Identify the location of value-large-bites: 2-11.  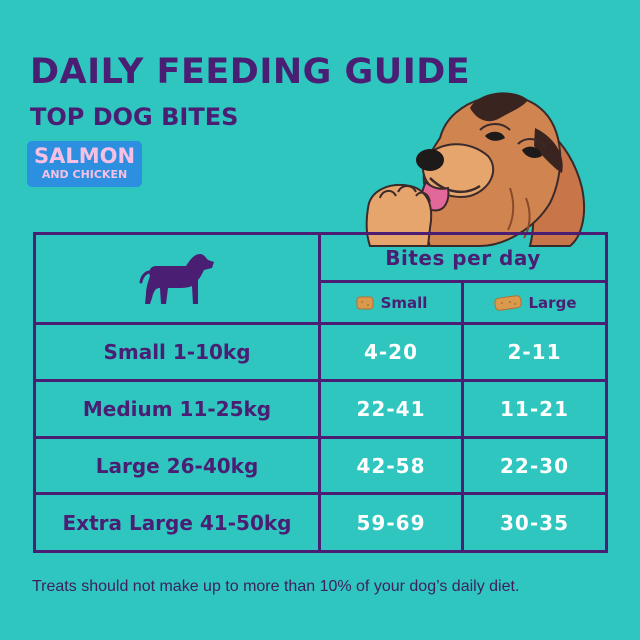
(534, 353).